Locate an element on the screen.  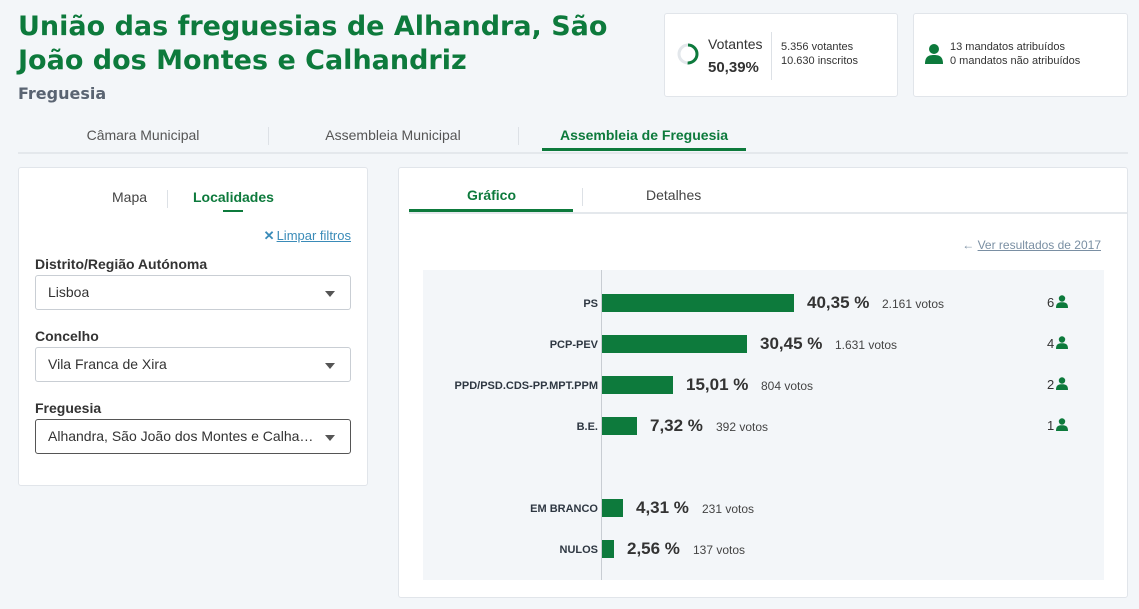
bar-percentage: 2,56 % is located at coordinates (653, 548).